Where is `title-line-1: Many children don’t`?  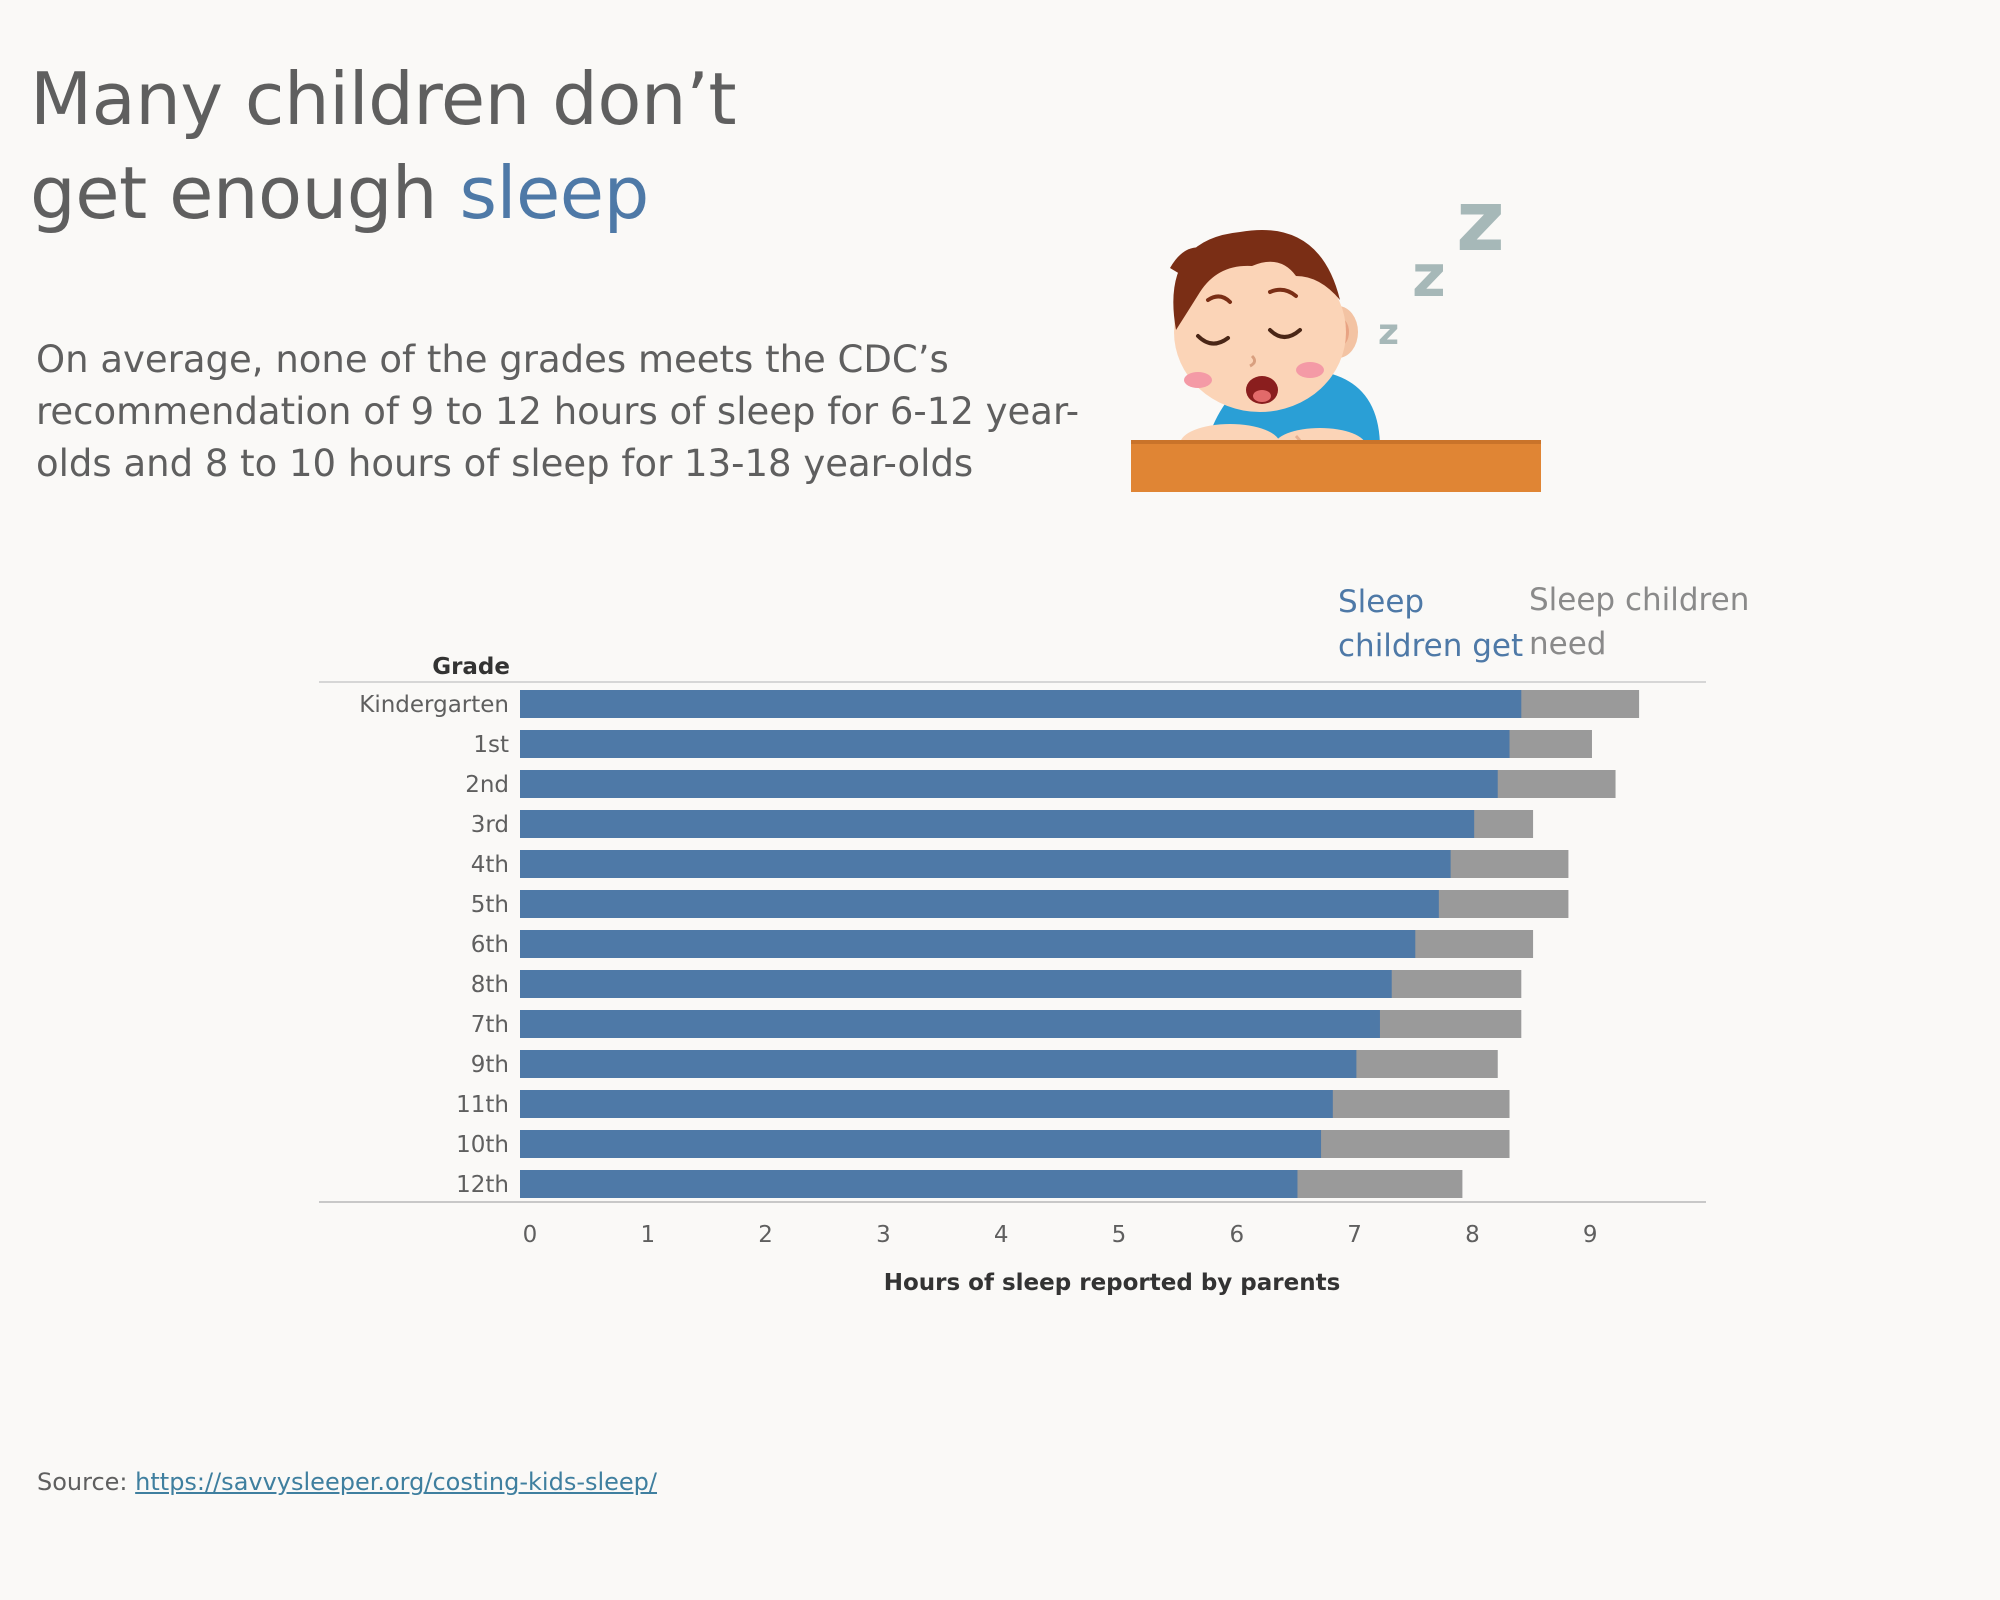 title-line-1: Many children don’t is located at coordinates (383, 99).